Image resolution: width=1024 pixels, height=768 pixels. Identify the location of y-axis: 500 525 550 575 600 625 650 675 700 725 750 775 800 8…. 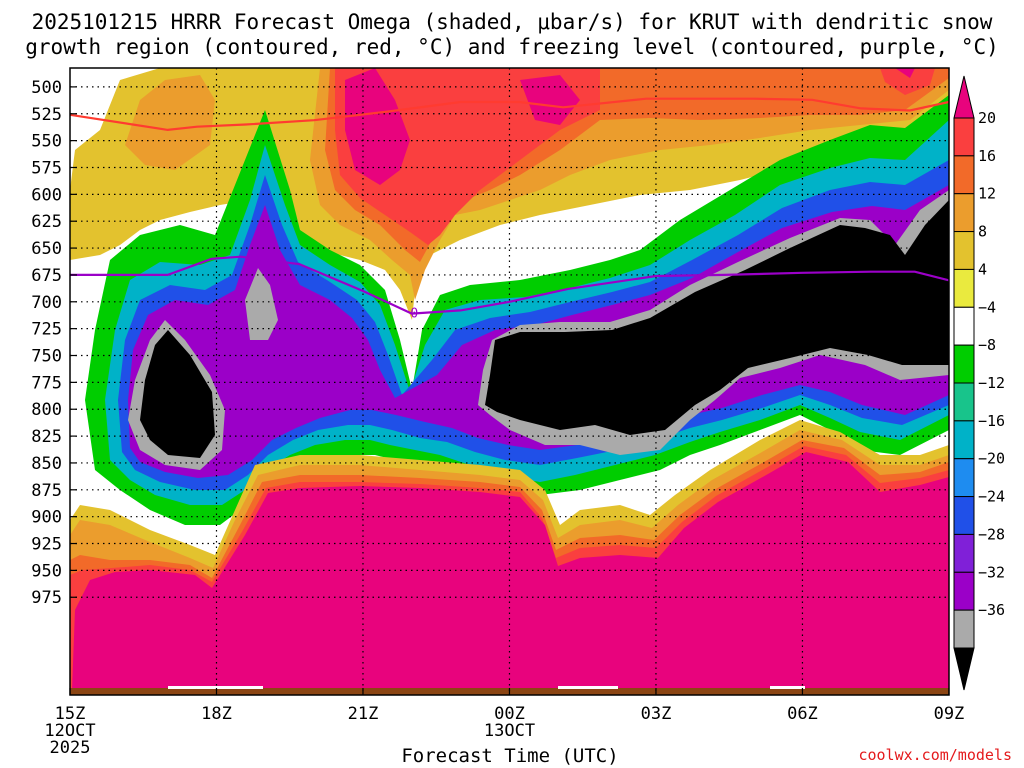
(54, 343).